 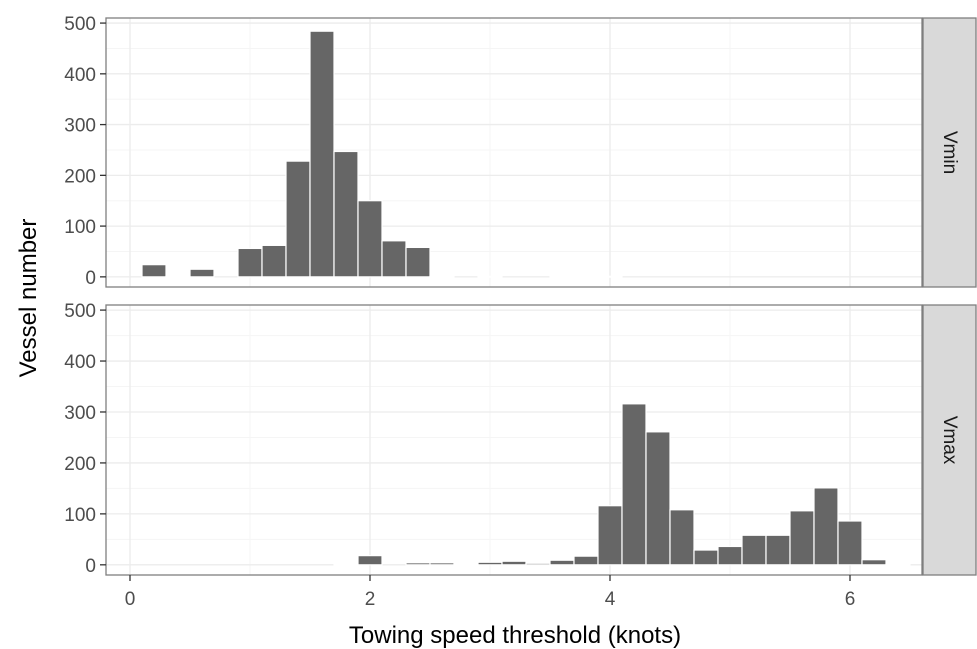 I want to click on x-tick-label: 2, so click(x=370, y=599).